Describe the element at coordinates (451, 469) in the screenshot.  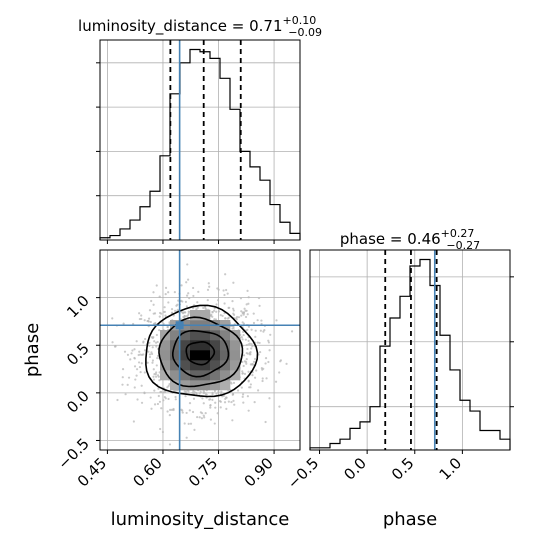
I see `phase-x-tick-label: 1.0` at that location.